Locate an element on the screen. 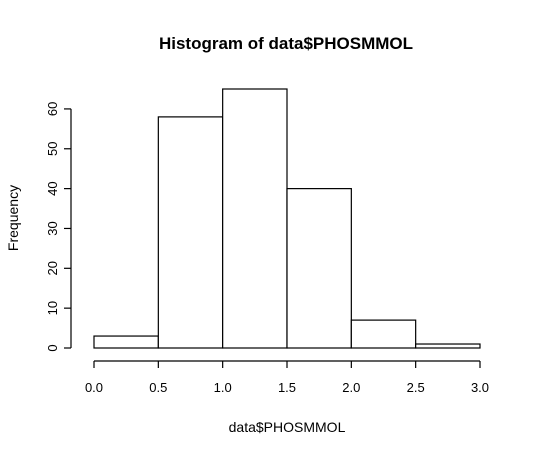 The width and height of the screenshot is (535, 457). y-axis-label: Frequency is located at coordinates (13, 218).